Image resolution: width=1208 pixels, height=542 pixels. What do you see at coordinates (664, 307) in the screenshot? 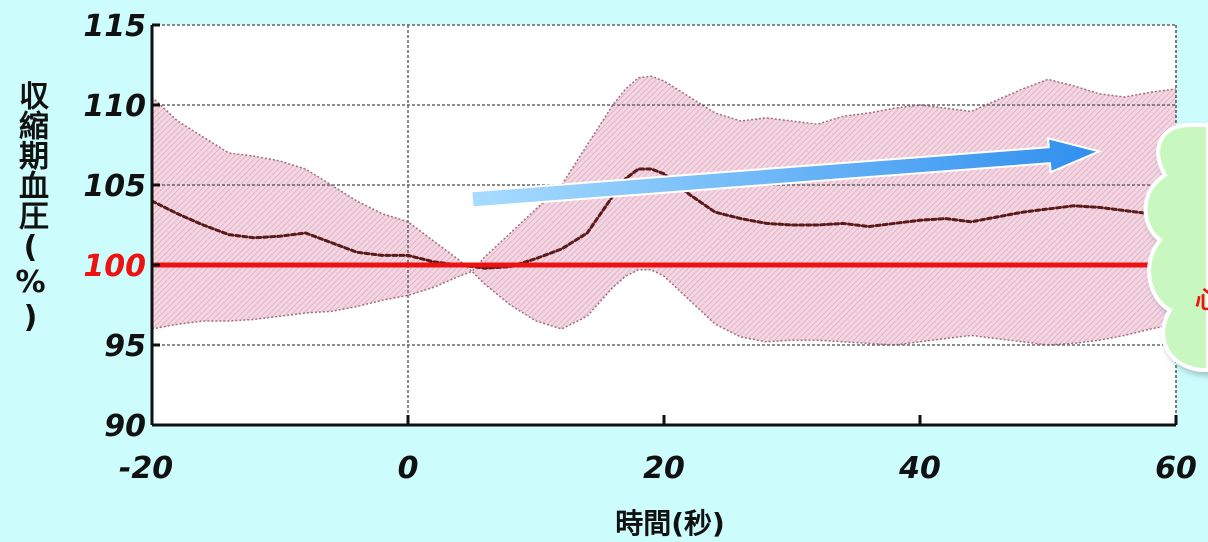
I see `band-lower-edge` at bounding box center [664, 307].